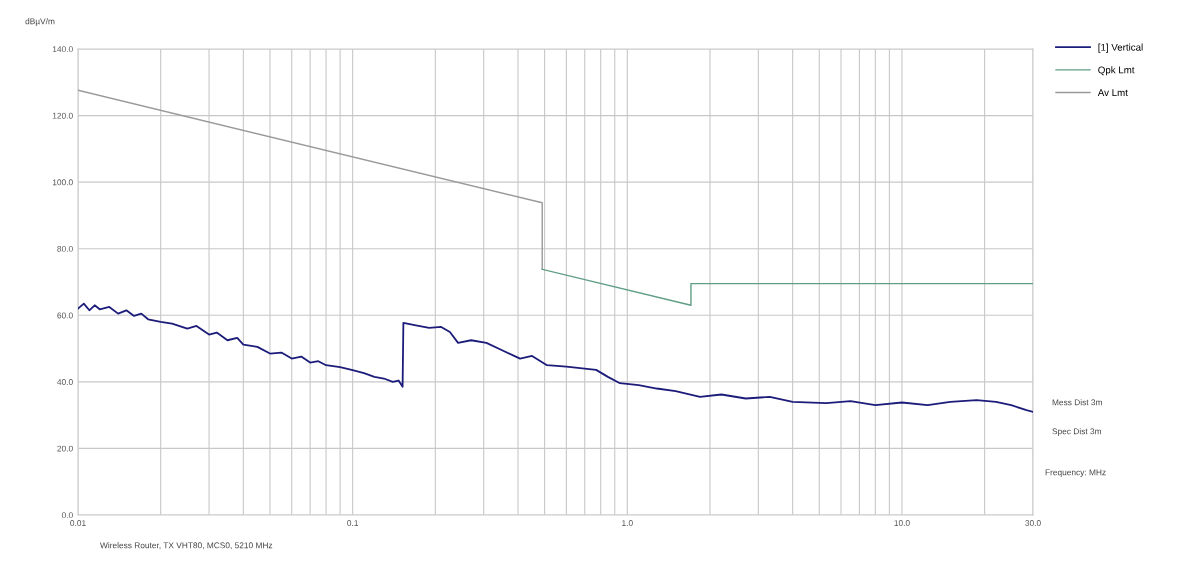 The height and width of the screenshot is (577, 1177). What do you see at coordinates (78, 523) in the screenshot?
I see `x-tick-label: 0.01` at bounding box center [78, 523].